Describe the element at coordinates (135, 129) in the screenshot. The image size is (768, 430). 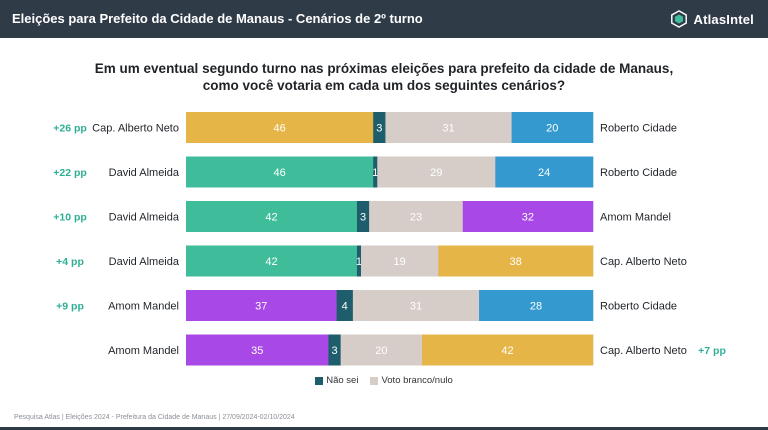
I see `left-candidate-label: Cap. Alberto Neto` at that location.